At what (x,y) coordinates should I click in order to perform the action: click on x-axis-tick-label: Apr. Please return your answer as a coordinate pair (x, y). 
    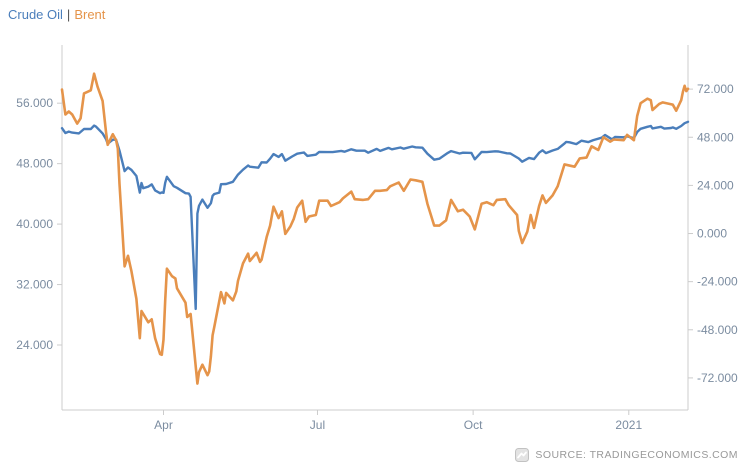
    Looking at the image, I should click on (163, 425).